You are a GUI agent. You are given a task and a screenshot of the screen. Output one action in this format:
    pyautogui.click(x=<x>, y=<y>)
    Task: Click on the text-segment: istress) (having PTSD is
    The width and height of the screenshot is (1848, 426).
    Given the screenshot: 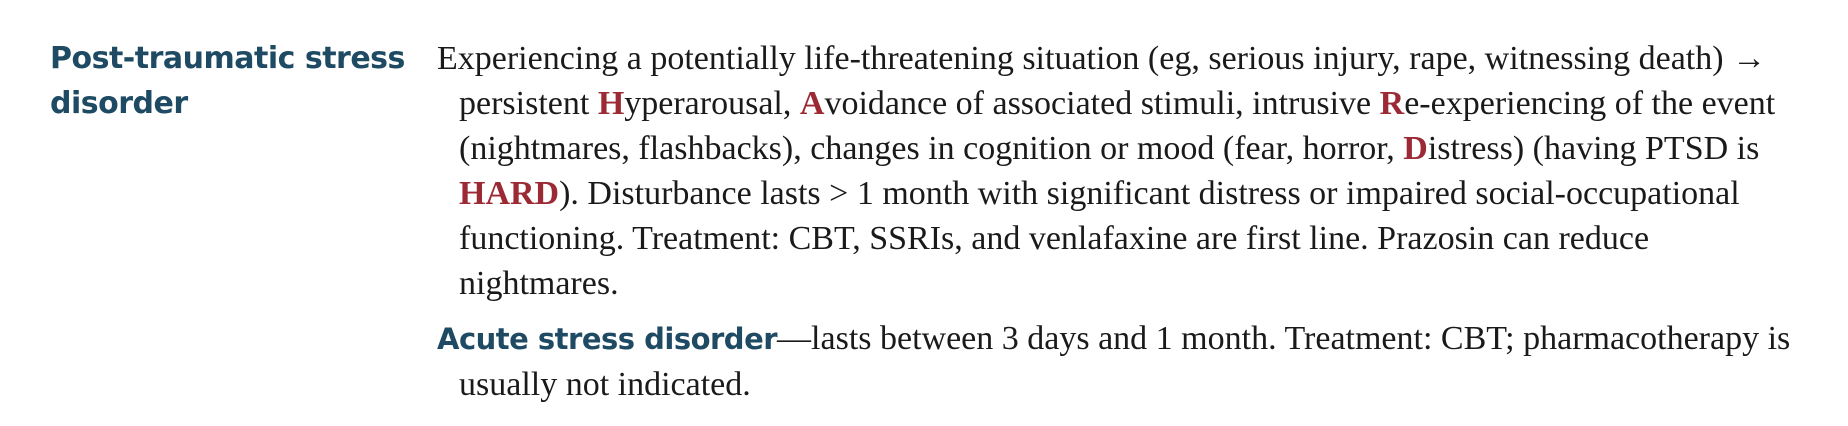 What is the action you would take?
    pyautogui.click(x=1593, y=148)
    